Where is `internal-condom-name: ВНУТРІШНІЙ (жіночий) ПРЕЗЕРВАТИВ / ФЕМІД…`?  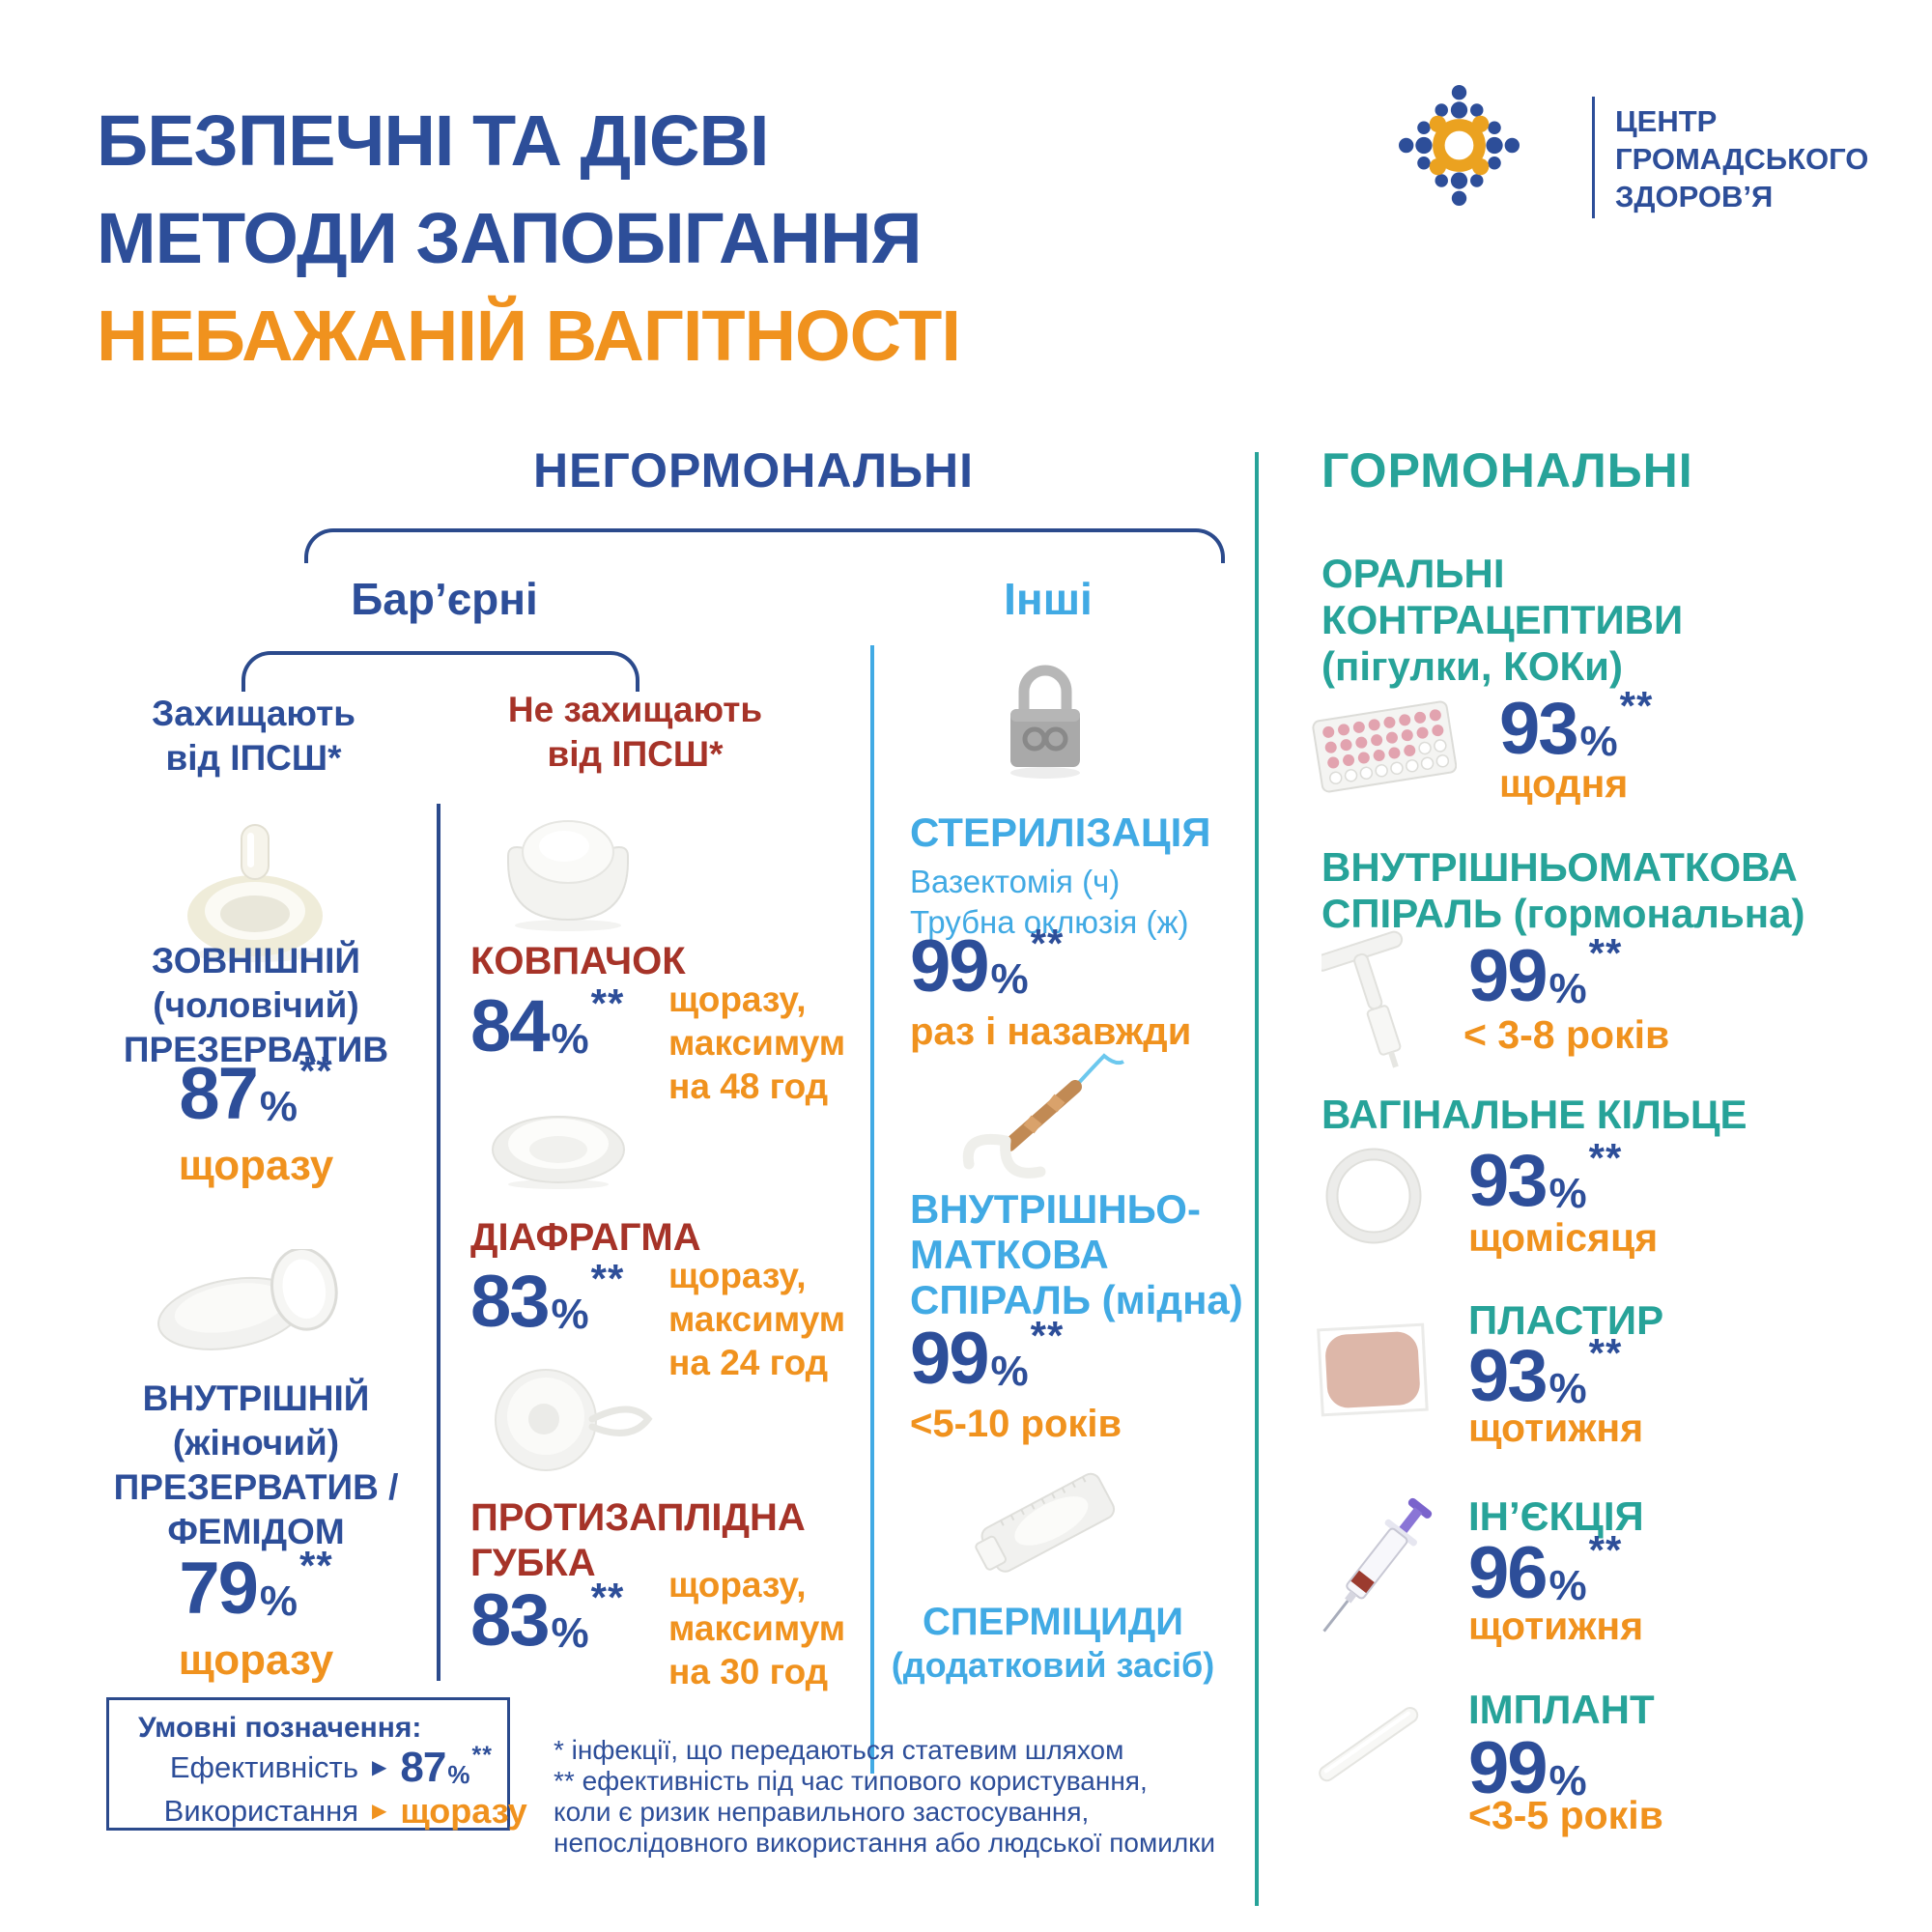
internal-condom-name: ВНУТРІШНІЙ (жіночий) ПРЕЗЕРВАТИВ / ФЕМІД… is located at coordinates (256, 1465).